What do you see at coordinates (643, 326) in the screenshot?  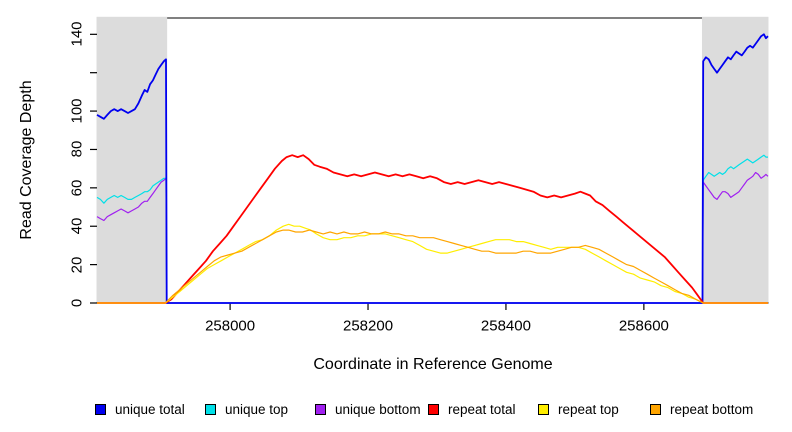 I see `x-tick-label: 258600` at bounding box center [643, 326].